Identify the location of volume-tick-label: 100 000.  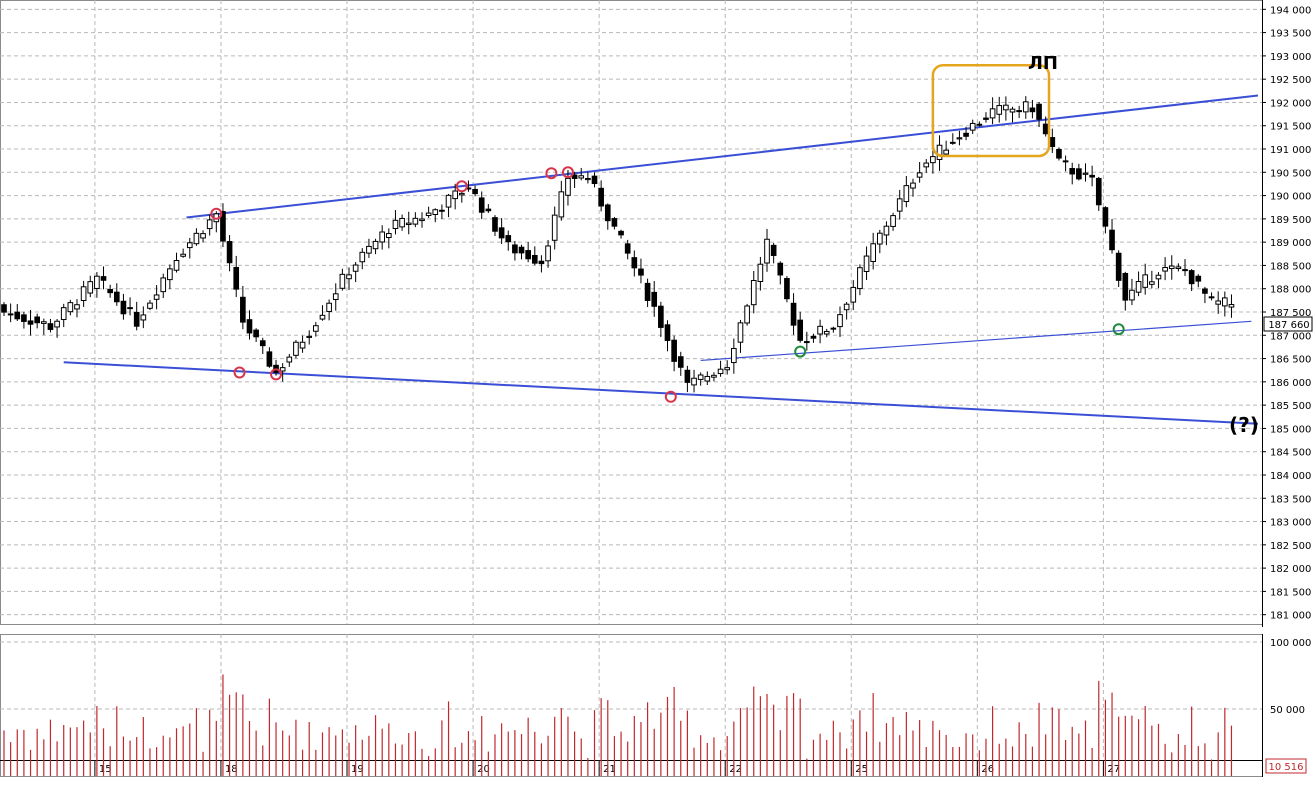
(1290, 643).